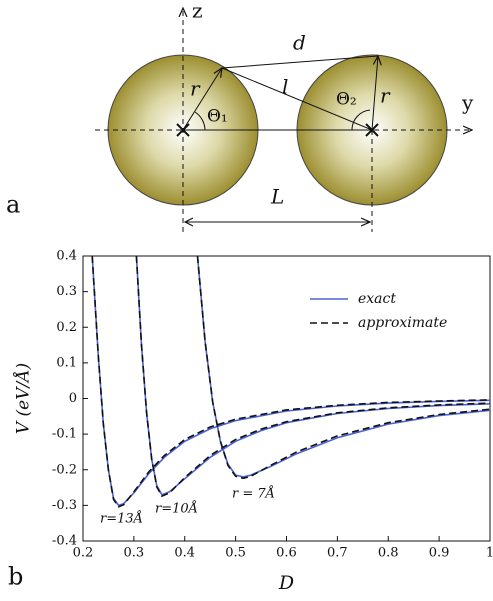 Image resolution: width=493 pixels, height=601 pixels. Describe the element at coordinates (299, 43) in the screenshot. I see `label: d` at that location.